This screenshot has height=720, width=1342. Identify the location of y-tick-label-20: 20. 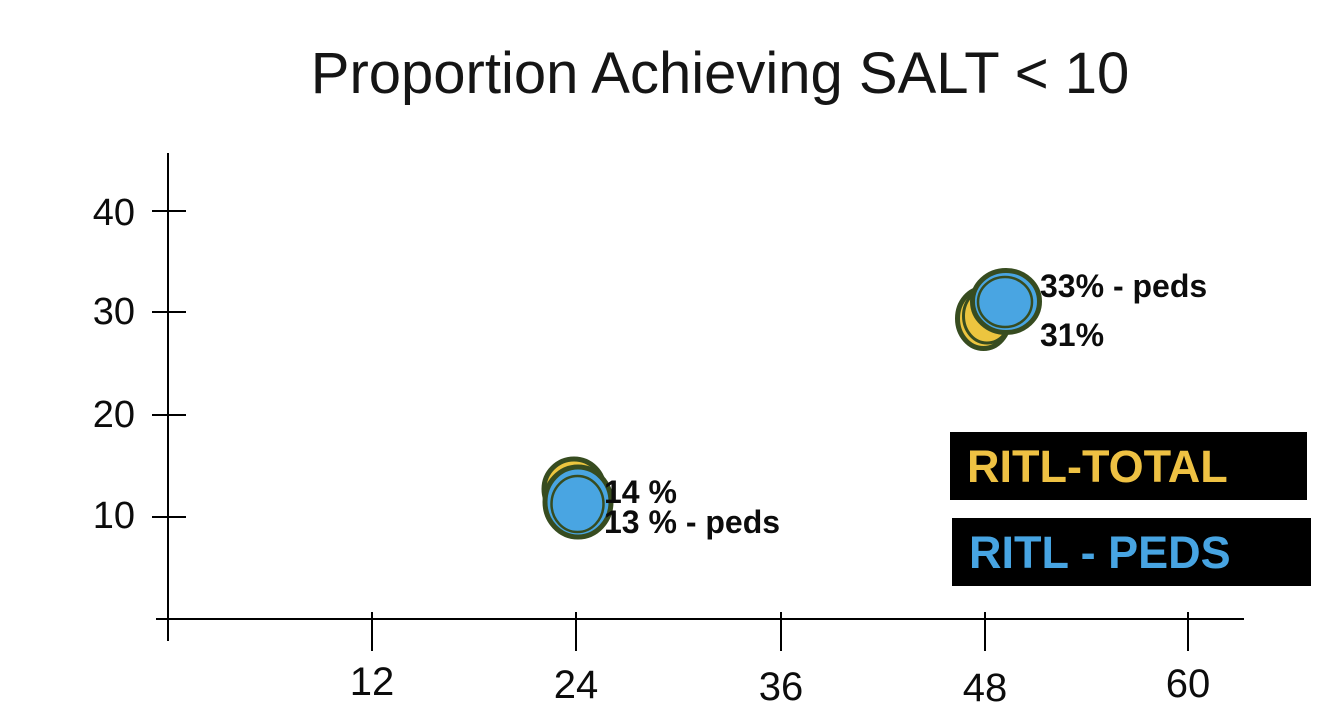
(113, 415).